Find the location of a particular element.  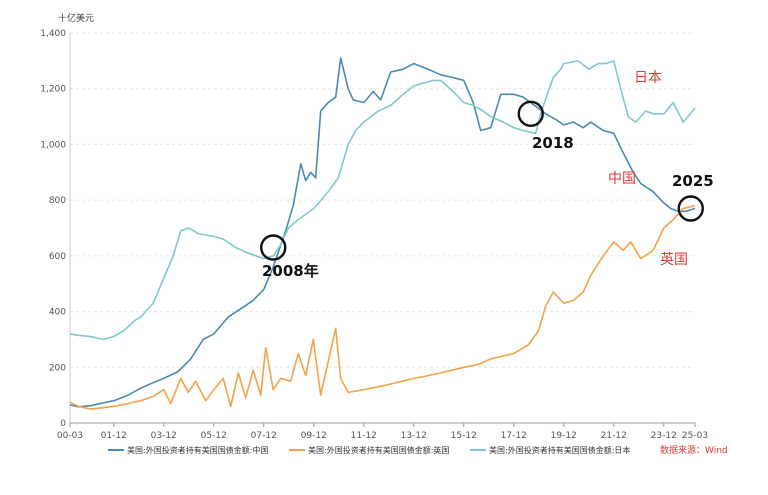

y-tick-label: 1,200 is located at coordinates (53, 90).